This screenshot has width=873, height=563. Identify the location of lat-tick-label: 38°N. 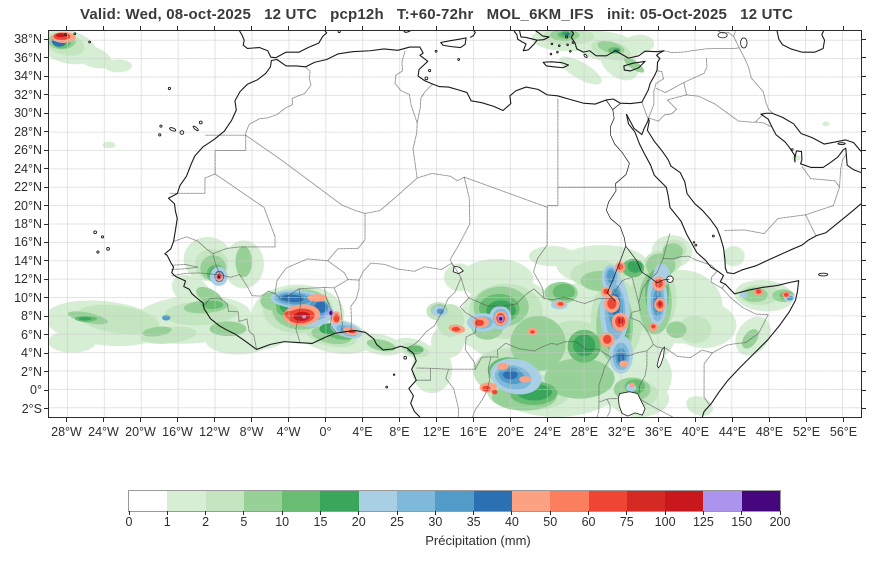
(28, 39).